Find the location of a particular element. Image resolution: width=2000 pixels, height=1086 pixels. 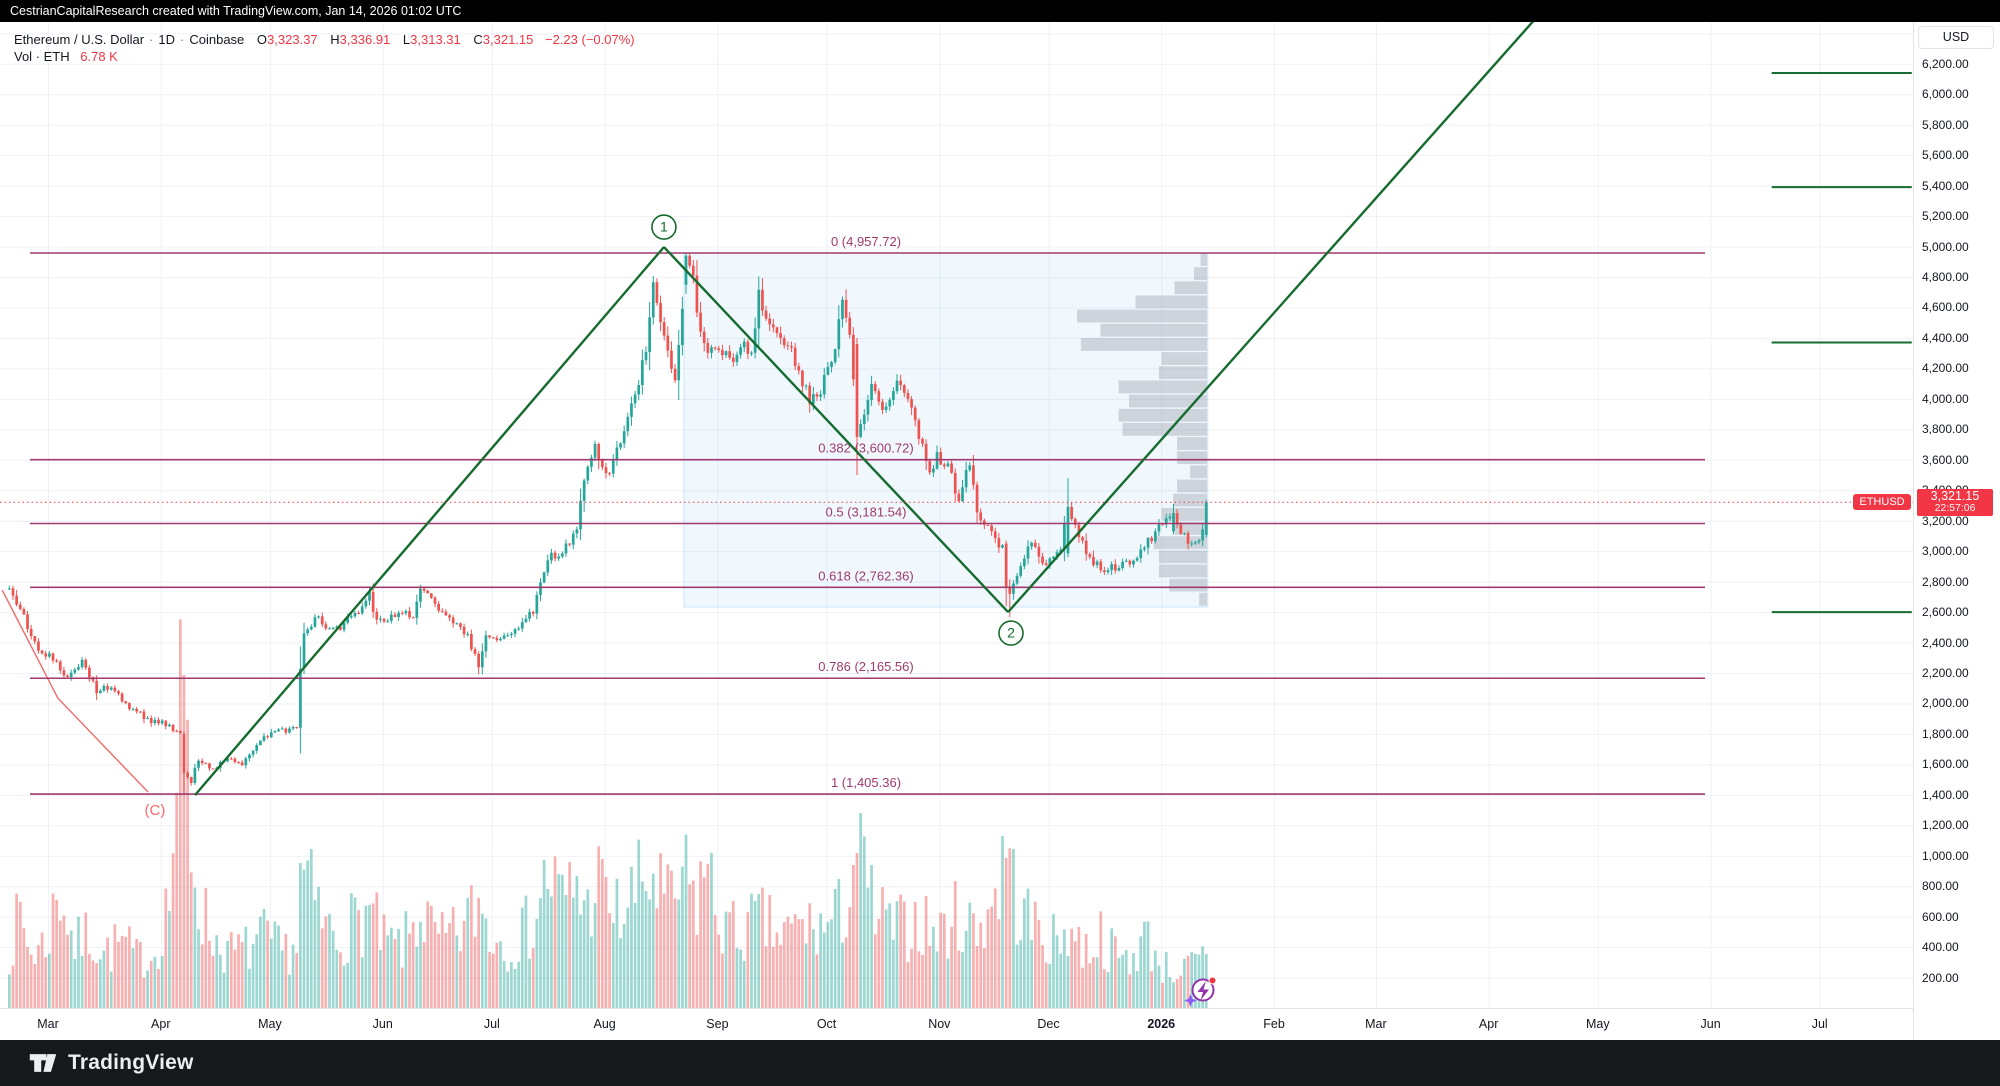

price-tick-label: 4,800.00 is located at coordinates (1945, 277).